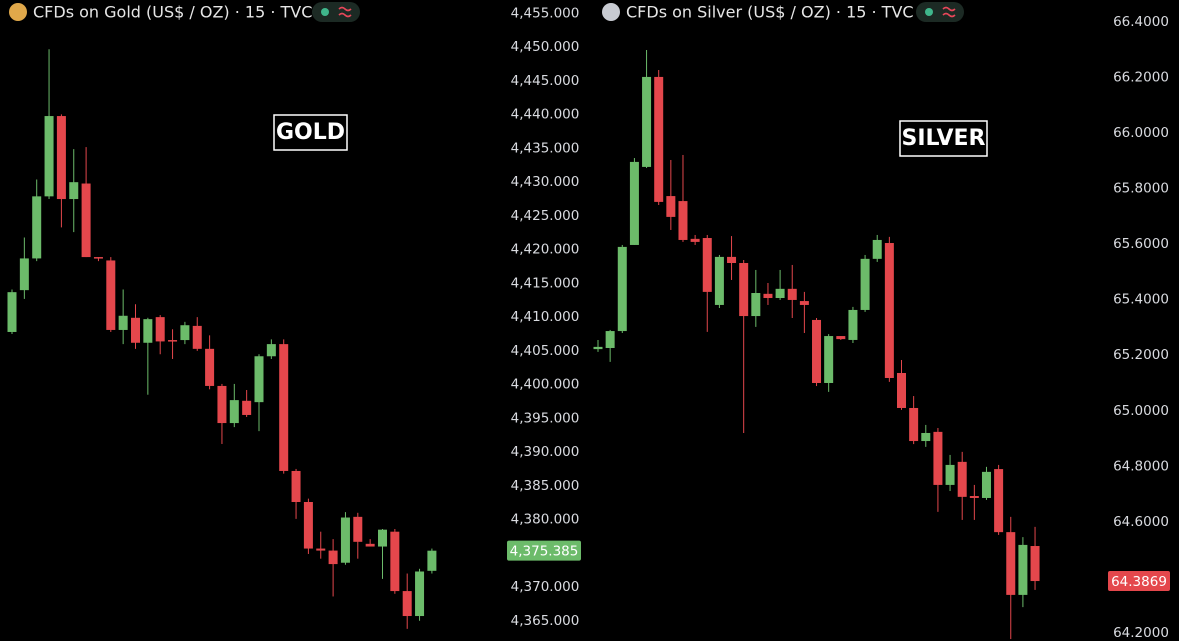 The height and width of the screenshot is (641, 1179). Describe the element at coordinates (611, 12) in the screenshot. I see `silver-icon` at that location.